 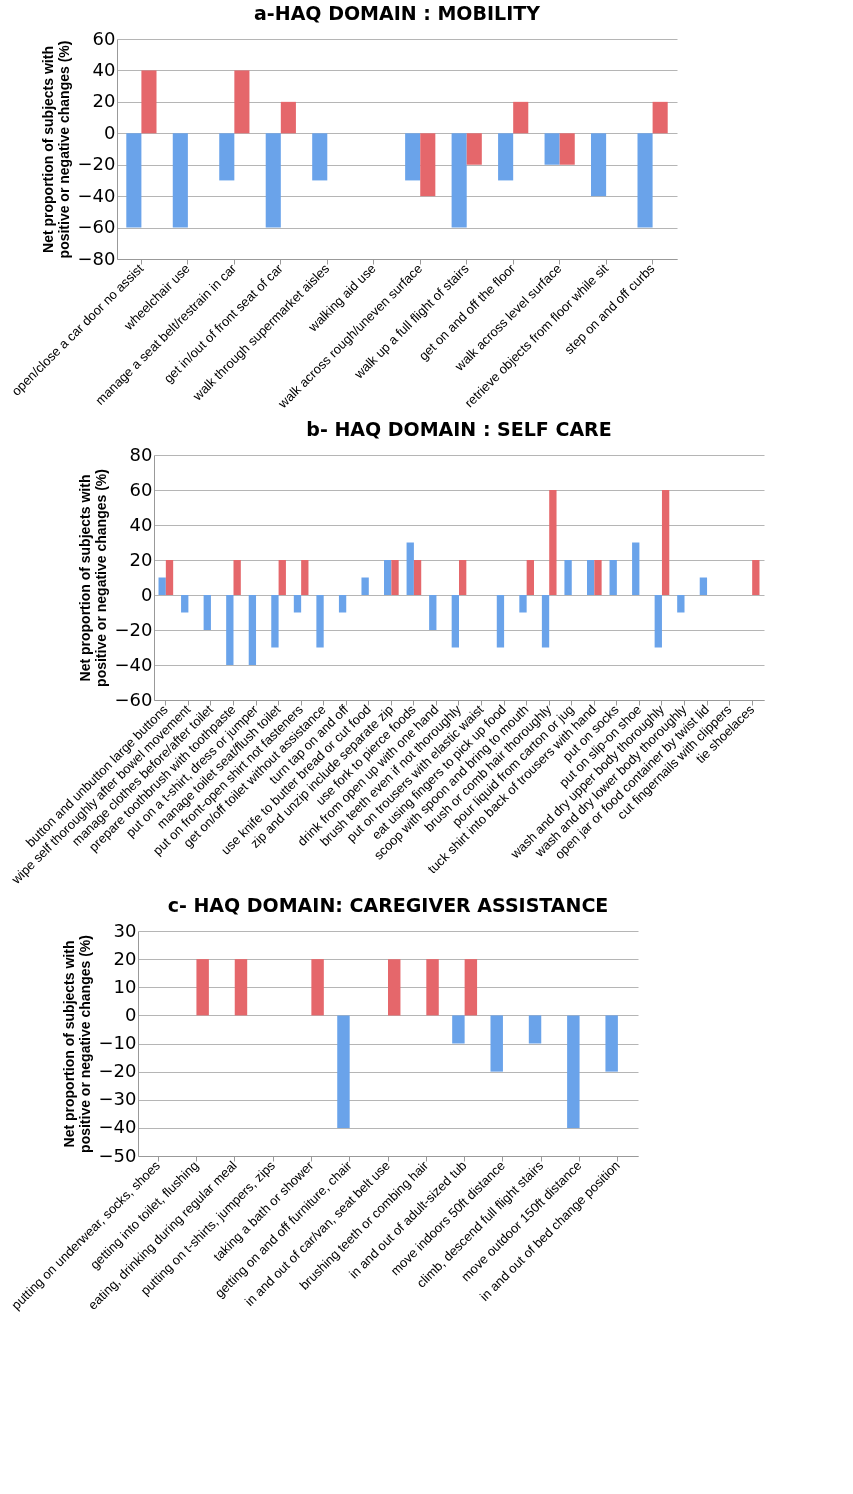 What do you see at coordinates (388, 905) in the screenshot?
I see `chart-title: c- HAQ DOMAIN: CAREGIVER ASSISTANCE` at bounding box center [388, 905].